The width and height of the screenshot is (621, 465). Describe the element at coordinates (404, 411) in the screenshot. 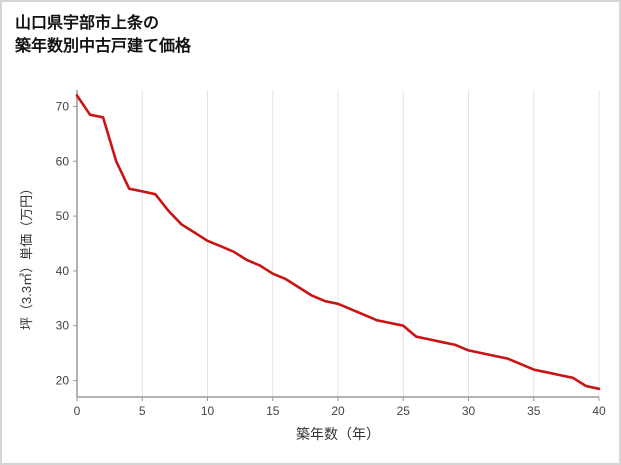

I see `x-tick-label: 25` at that location.